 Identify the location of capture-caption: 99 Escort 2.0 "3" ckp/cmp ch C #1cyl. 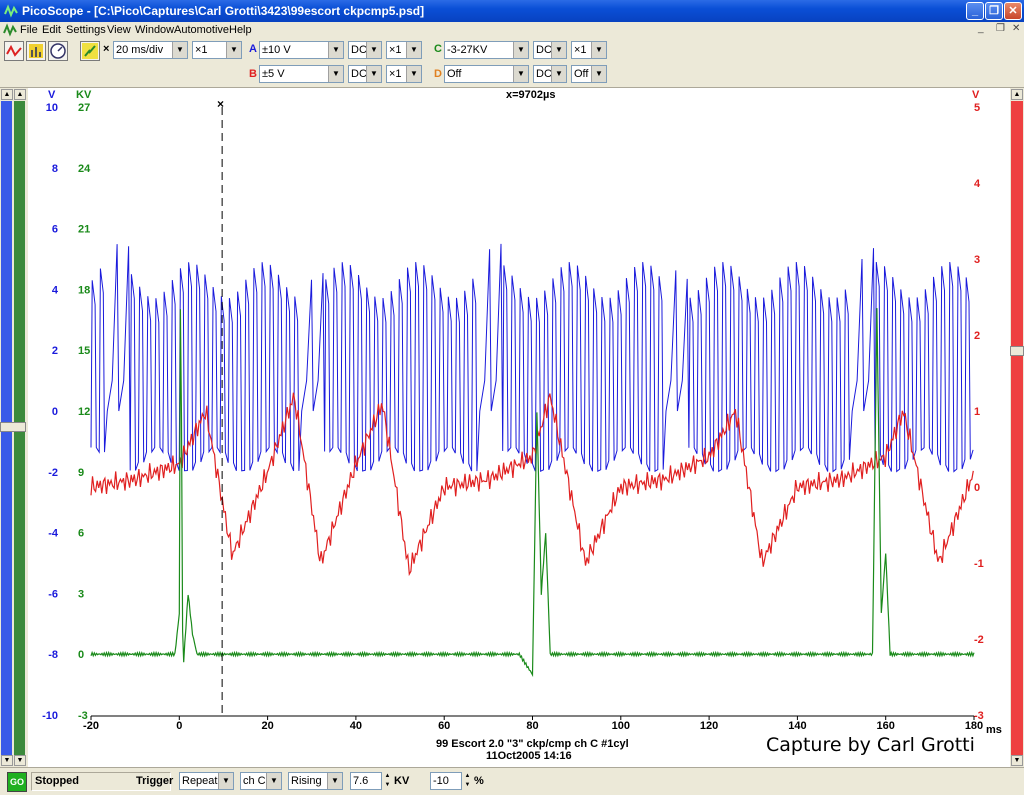
(532, 744).